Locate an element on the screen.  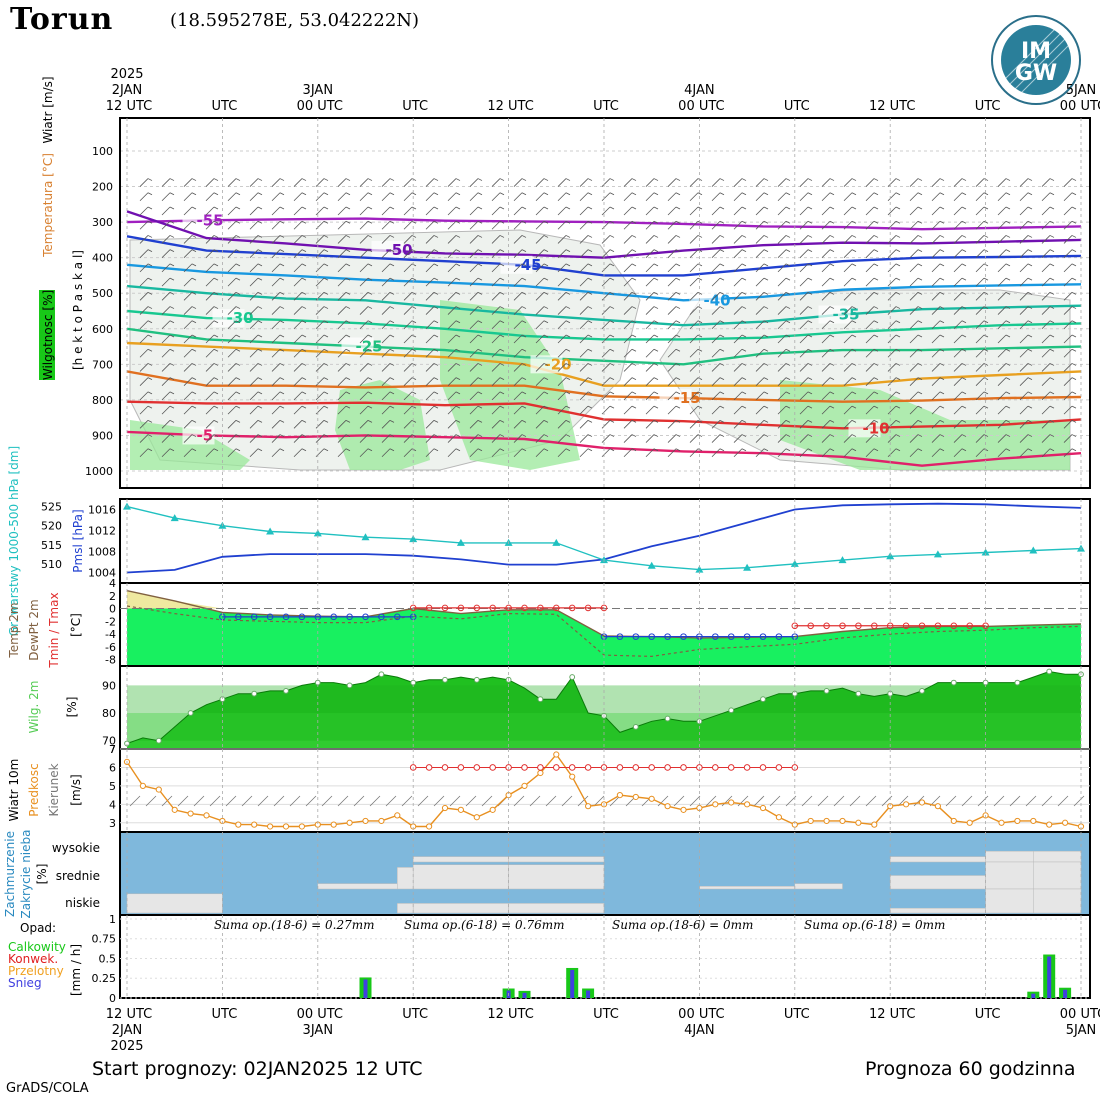
time-label-bottom: 12 UTC is located at coordinates (892, 1014).